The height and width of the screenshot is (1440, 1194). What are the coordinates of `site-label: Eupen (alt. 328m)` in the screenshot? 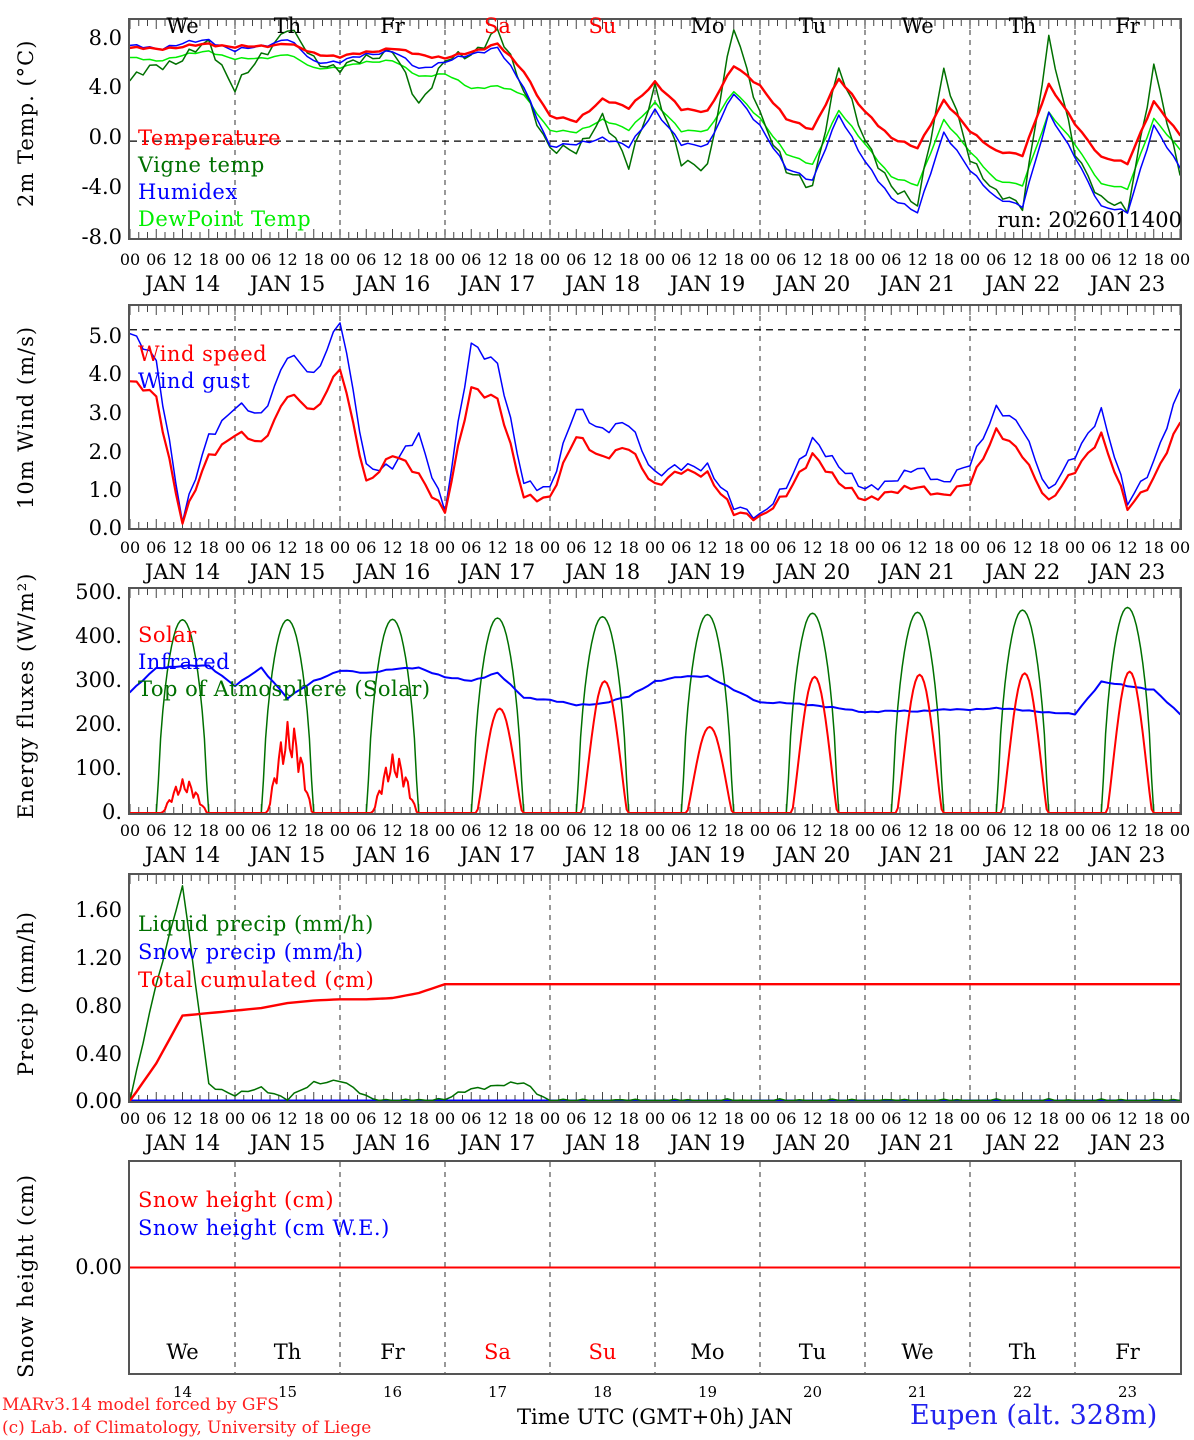 It's located at (1034, 1415).